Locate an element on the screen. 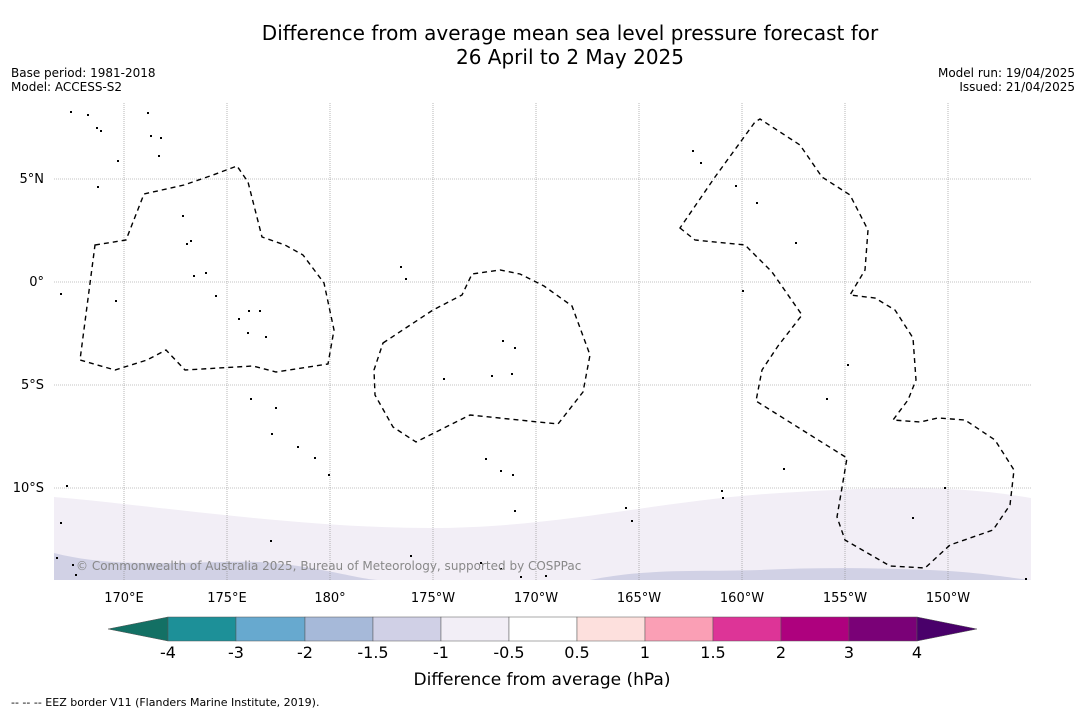 This screenshot has width=1085, height=713. colorbar-tick-label: -1 is located at coordinates (441, 652).